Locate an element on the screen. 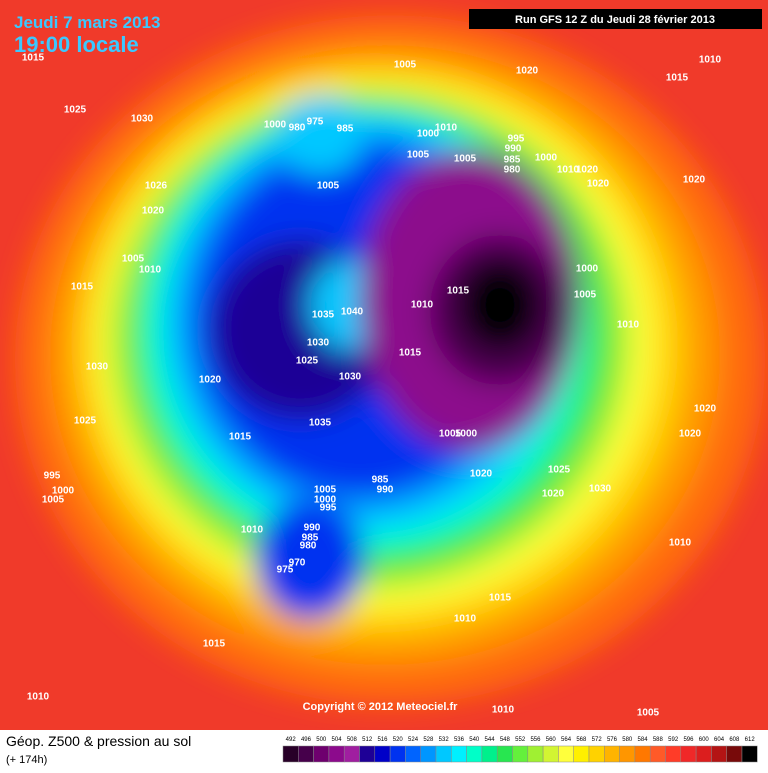 This screenshot has height=773, width=768. scale-label: 540 is located at coordinates (474, 740).